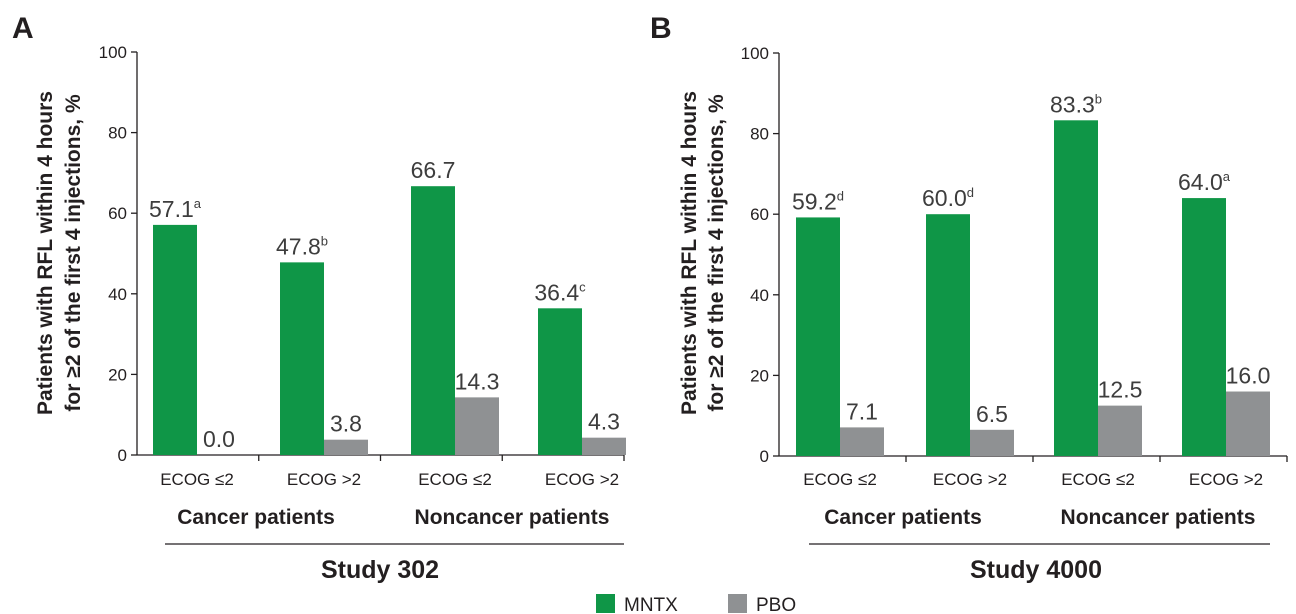 The image size is (1296, 614). What do you see at coordinates (582, 286) in the screenshot?
I see `data-label-footnote: c` at bounding box center [582, 286].